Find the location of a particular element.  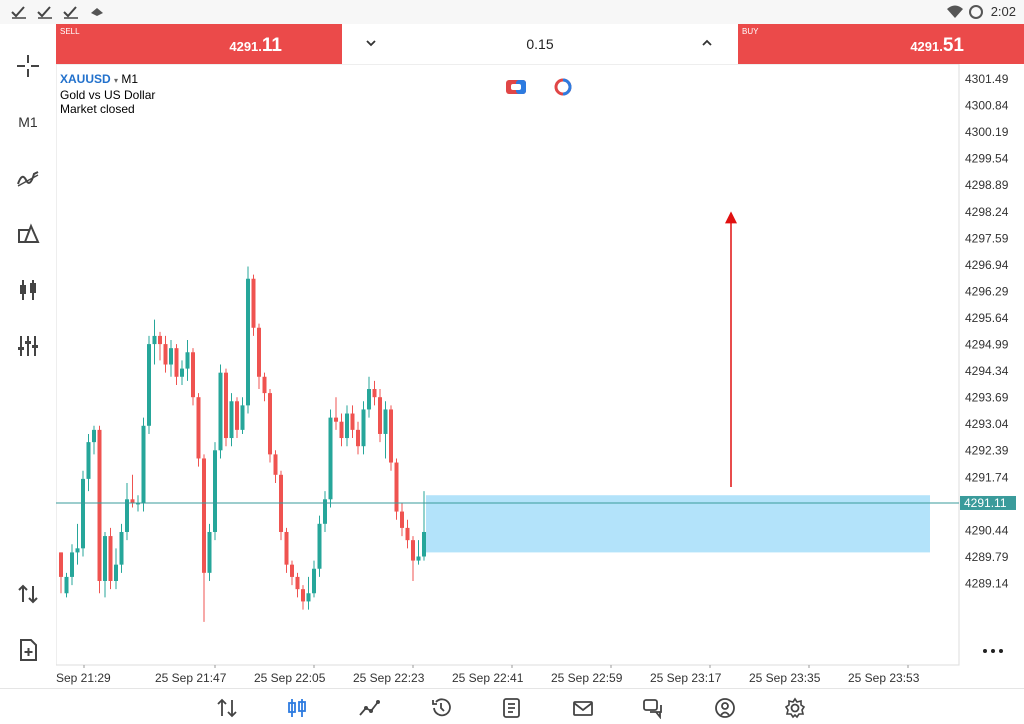

indicators-button is located at coordinates (28, 178).